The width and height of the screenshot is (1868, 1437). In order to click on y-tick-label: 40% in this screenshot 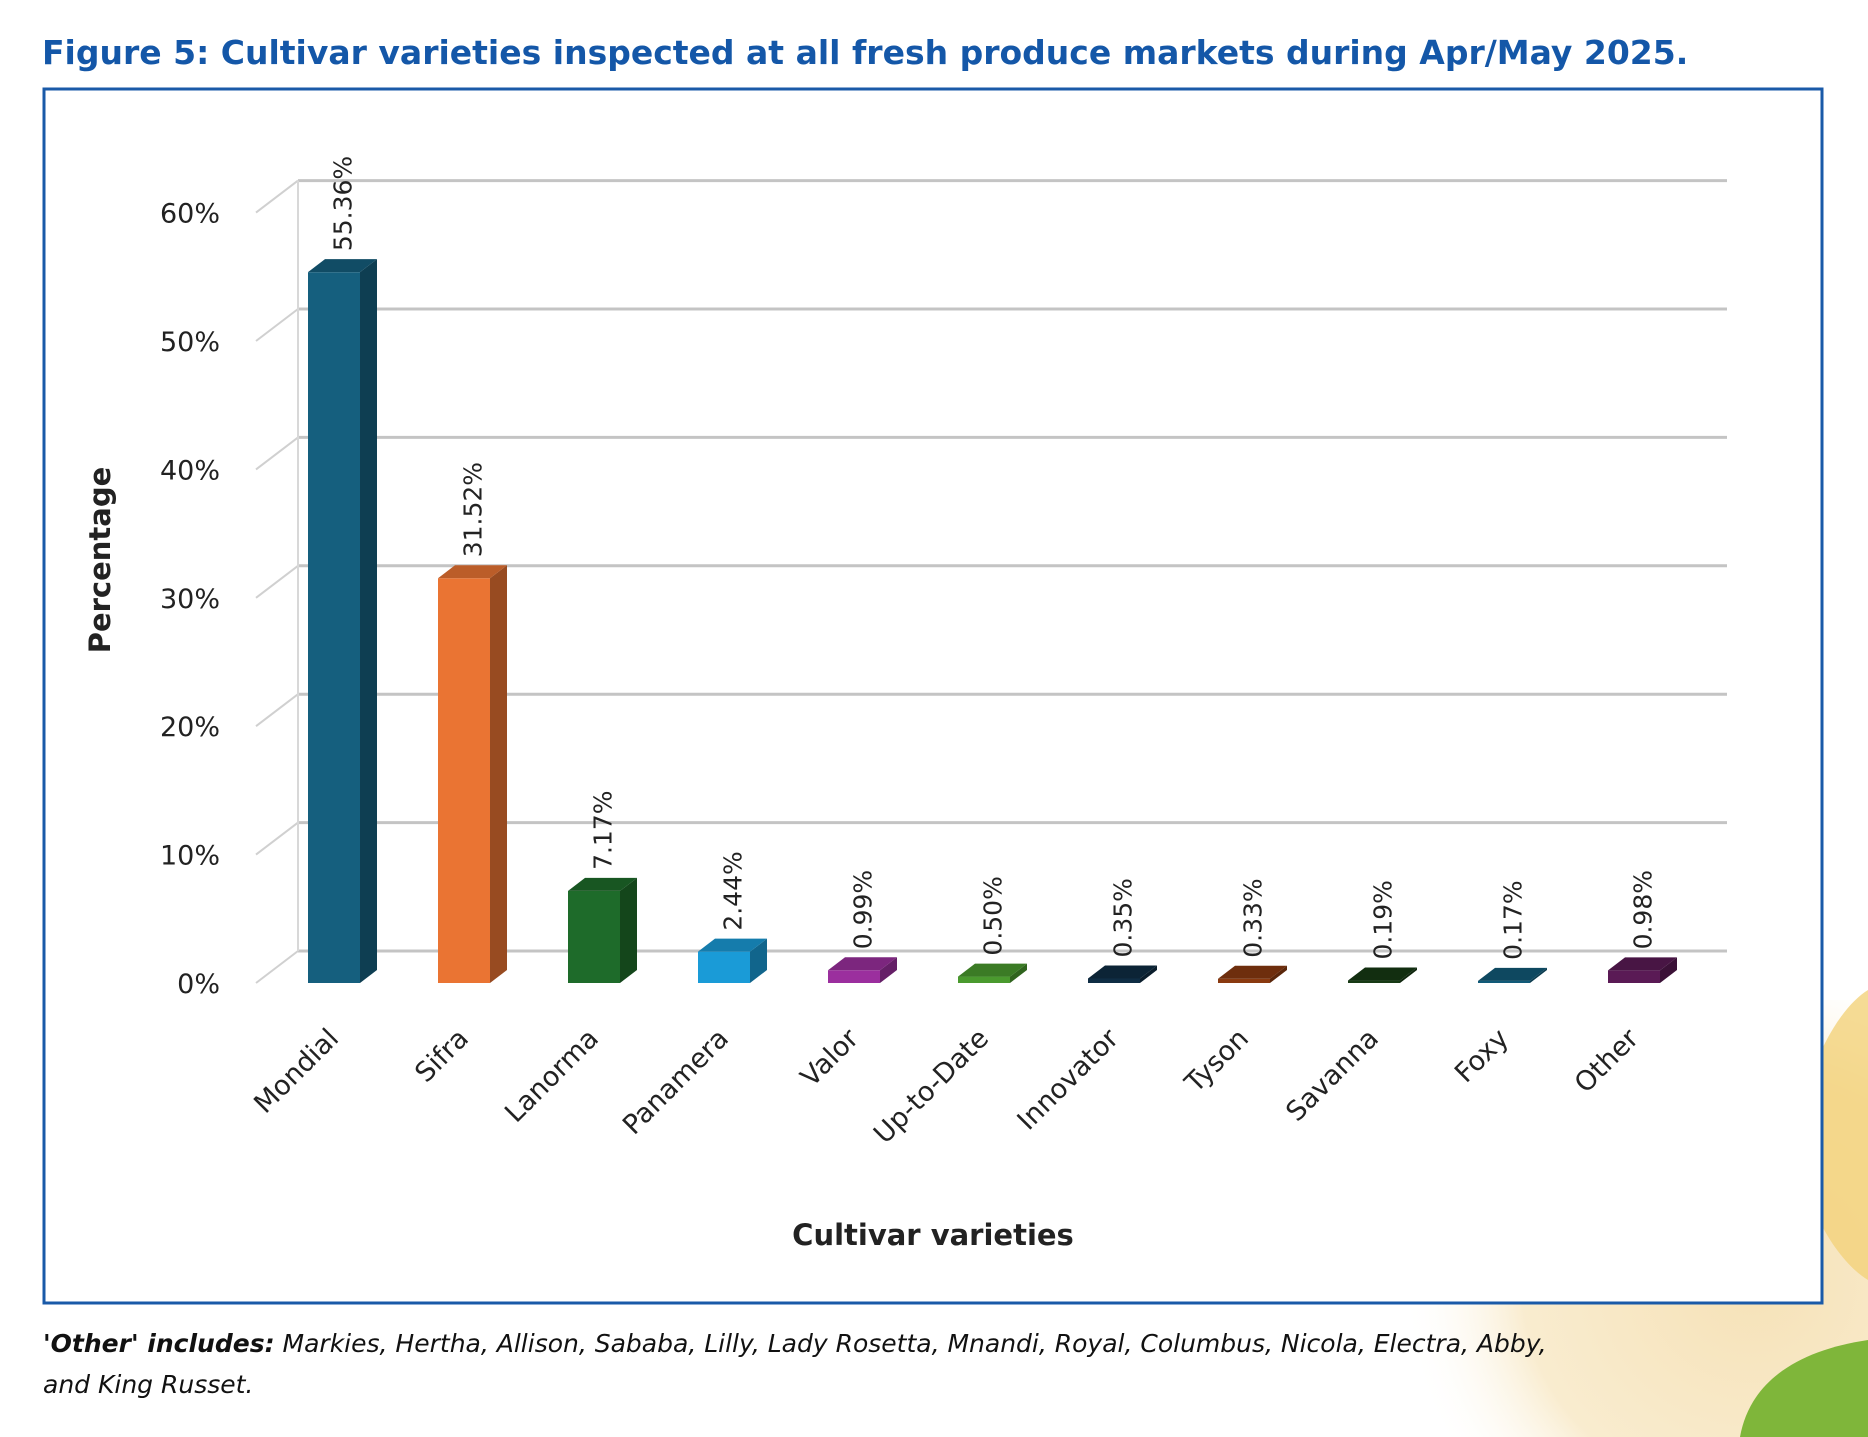, I will do `click(190, 470)`.